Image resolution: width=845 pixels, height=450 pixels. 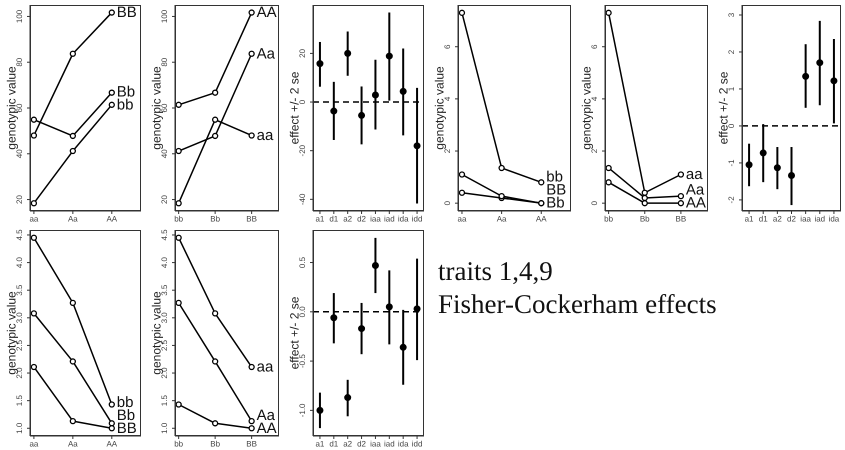 I want to click on y-tick-label: -20, so click(x=302, y=150).